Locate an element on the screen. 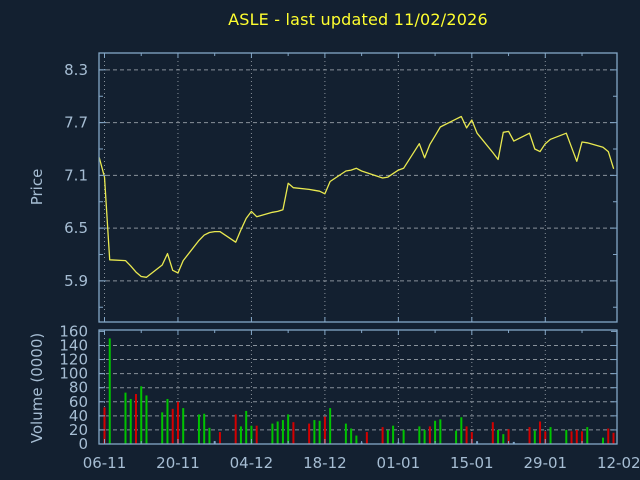 Image resolution: width=640 pixels, height=480 pixels. tick-label: 6.5 is located at coordinates (76, 228).